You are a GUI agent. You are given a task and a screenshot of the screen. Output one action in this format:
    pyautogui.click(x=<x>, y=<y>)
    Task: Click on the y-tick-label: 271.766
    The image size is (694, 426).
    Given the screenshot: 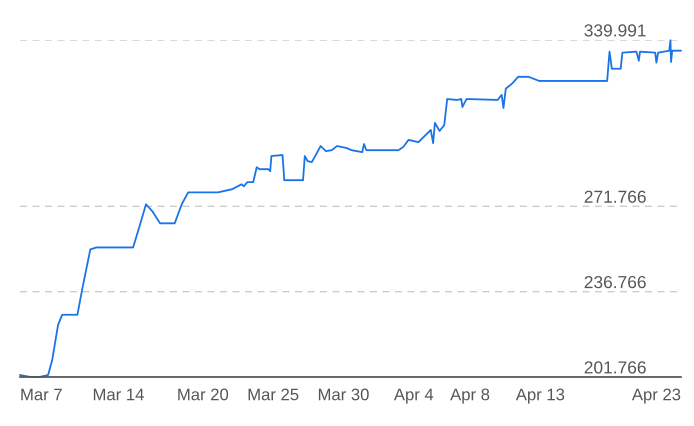 What is the action you would take?
    pyautogui.click(x=615, y=196)
    